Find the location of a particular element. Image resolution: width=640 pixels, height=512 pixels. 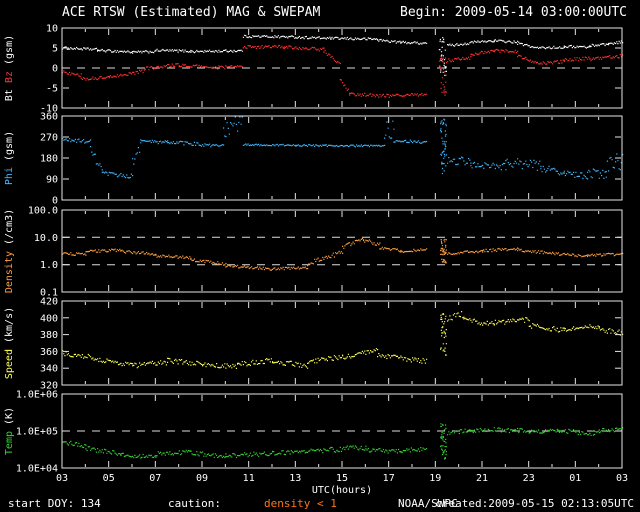

begin-timestamp: Begin: 2009-05-14 03:00:00UTC is located at coordinates (513, 12).